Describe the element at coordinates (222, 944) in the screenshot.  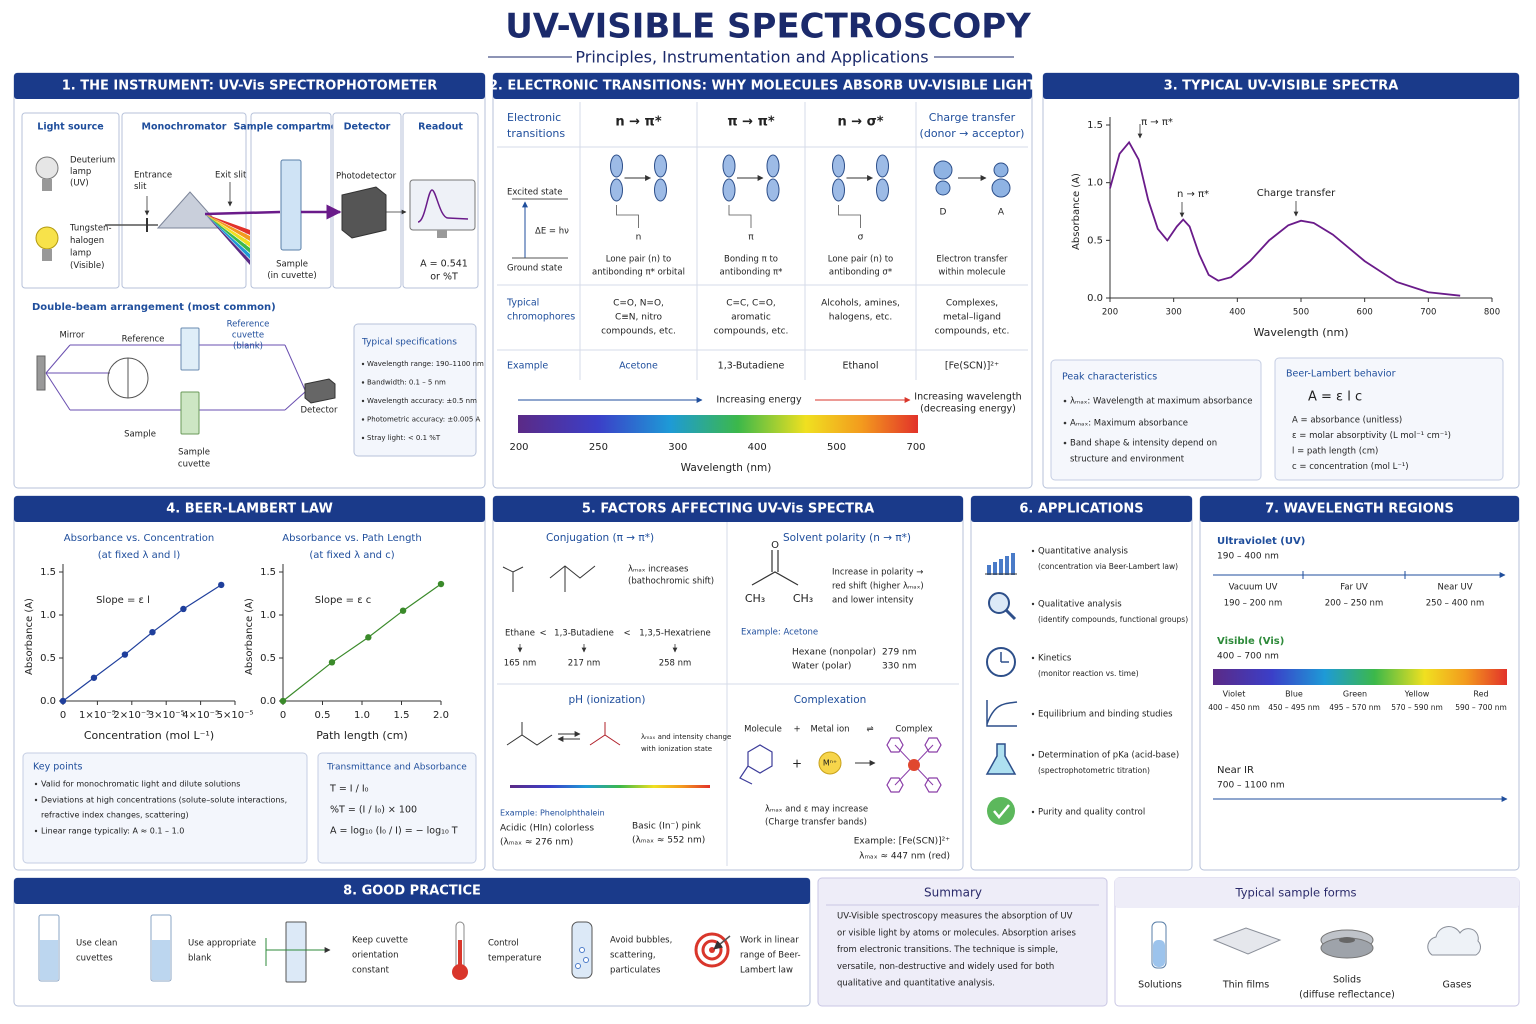
I see `label: Use appropriate` at that location.